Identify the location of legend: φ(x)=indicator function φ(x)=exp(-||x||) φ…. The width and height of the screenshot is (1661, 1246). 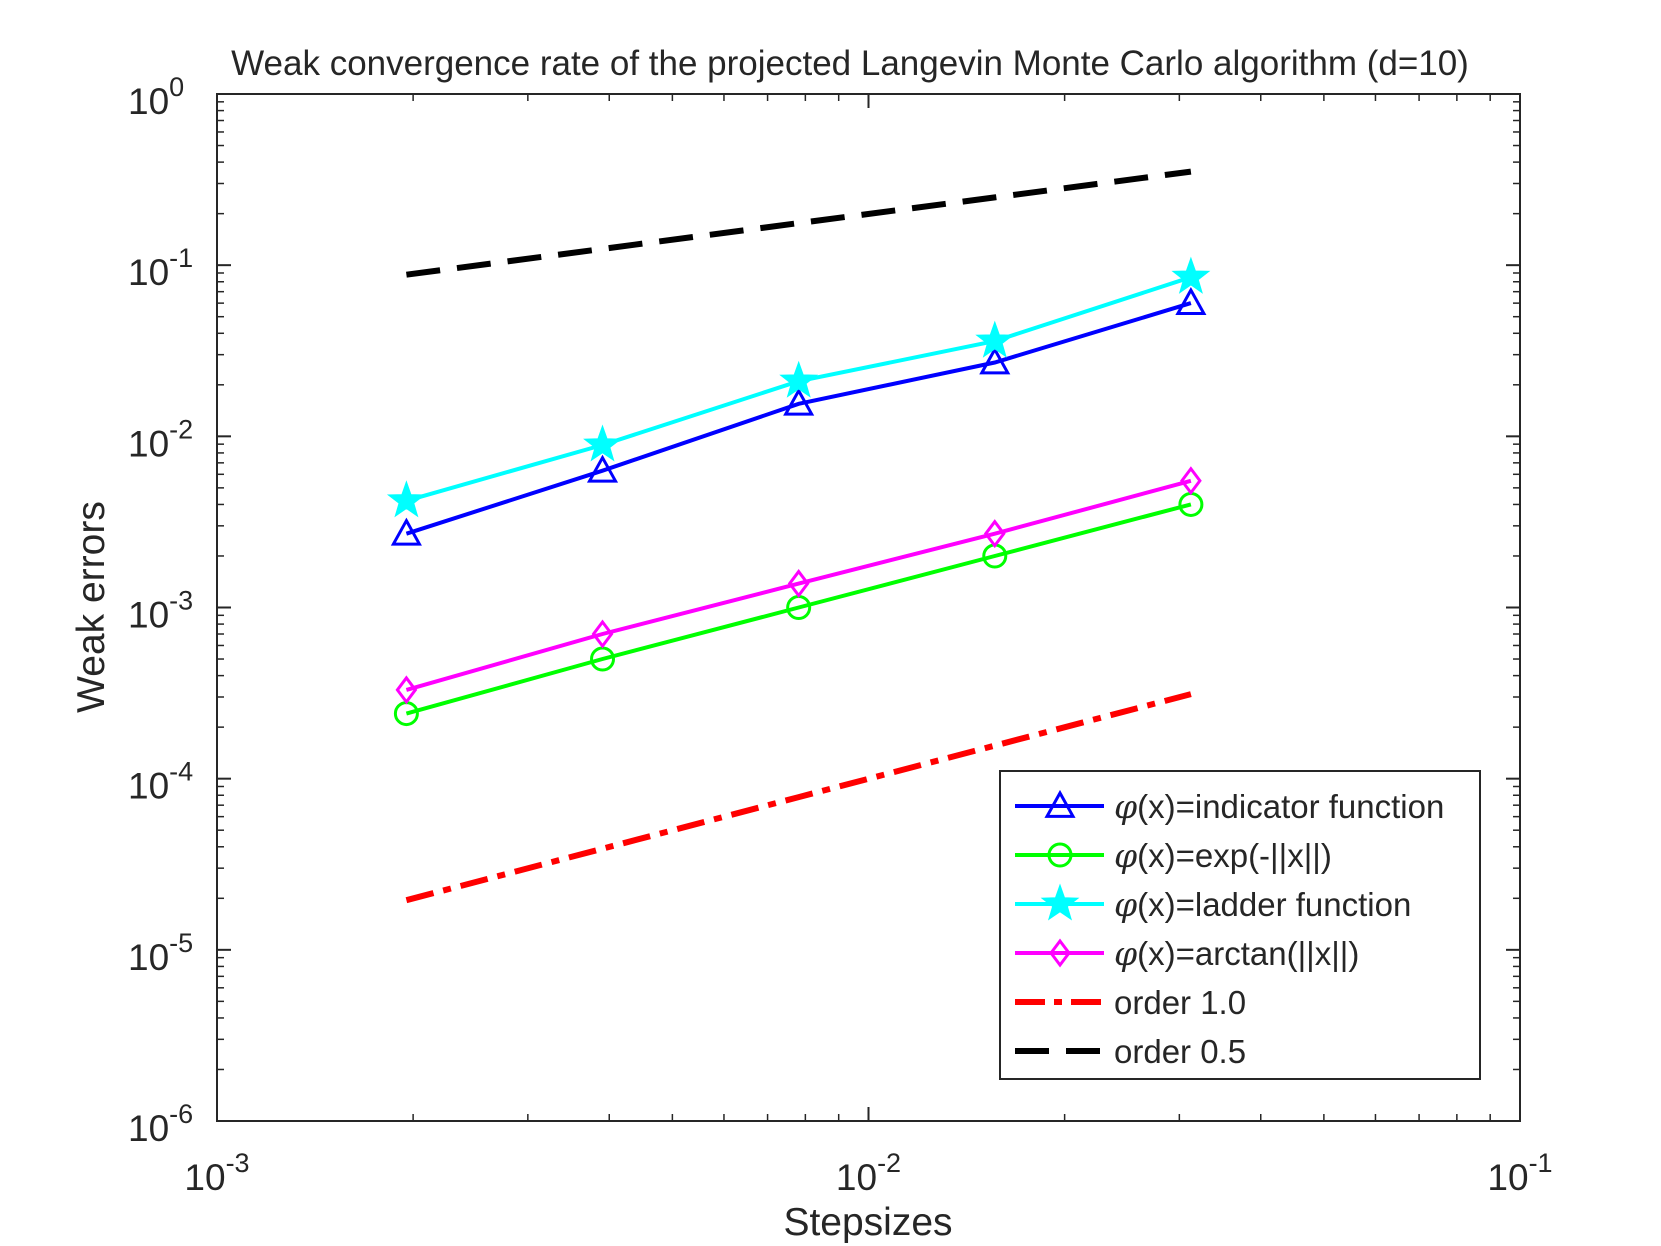
(1240, 925).